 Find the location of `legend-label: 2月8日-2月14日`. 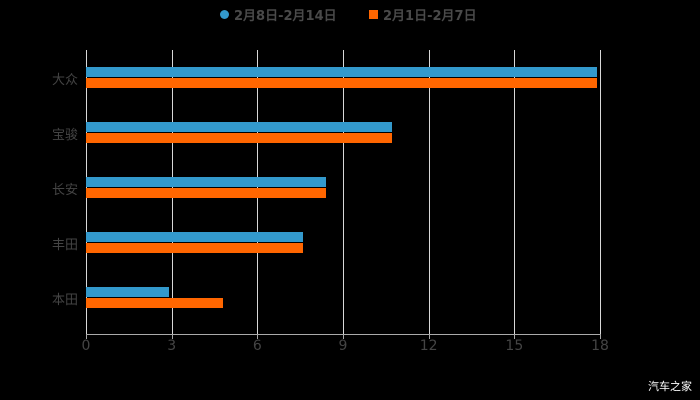

legend-label: 2月8日-2月14日 is located at coordinates (285, 16).